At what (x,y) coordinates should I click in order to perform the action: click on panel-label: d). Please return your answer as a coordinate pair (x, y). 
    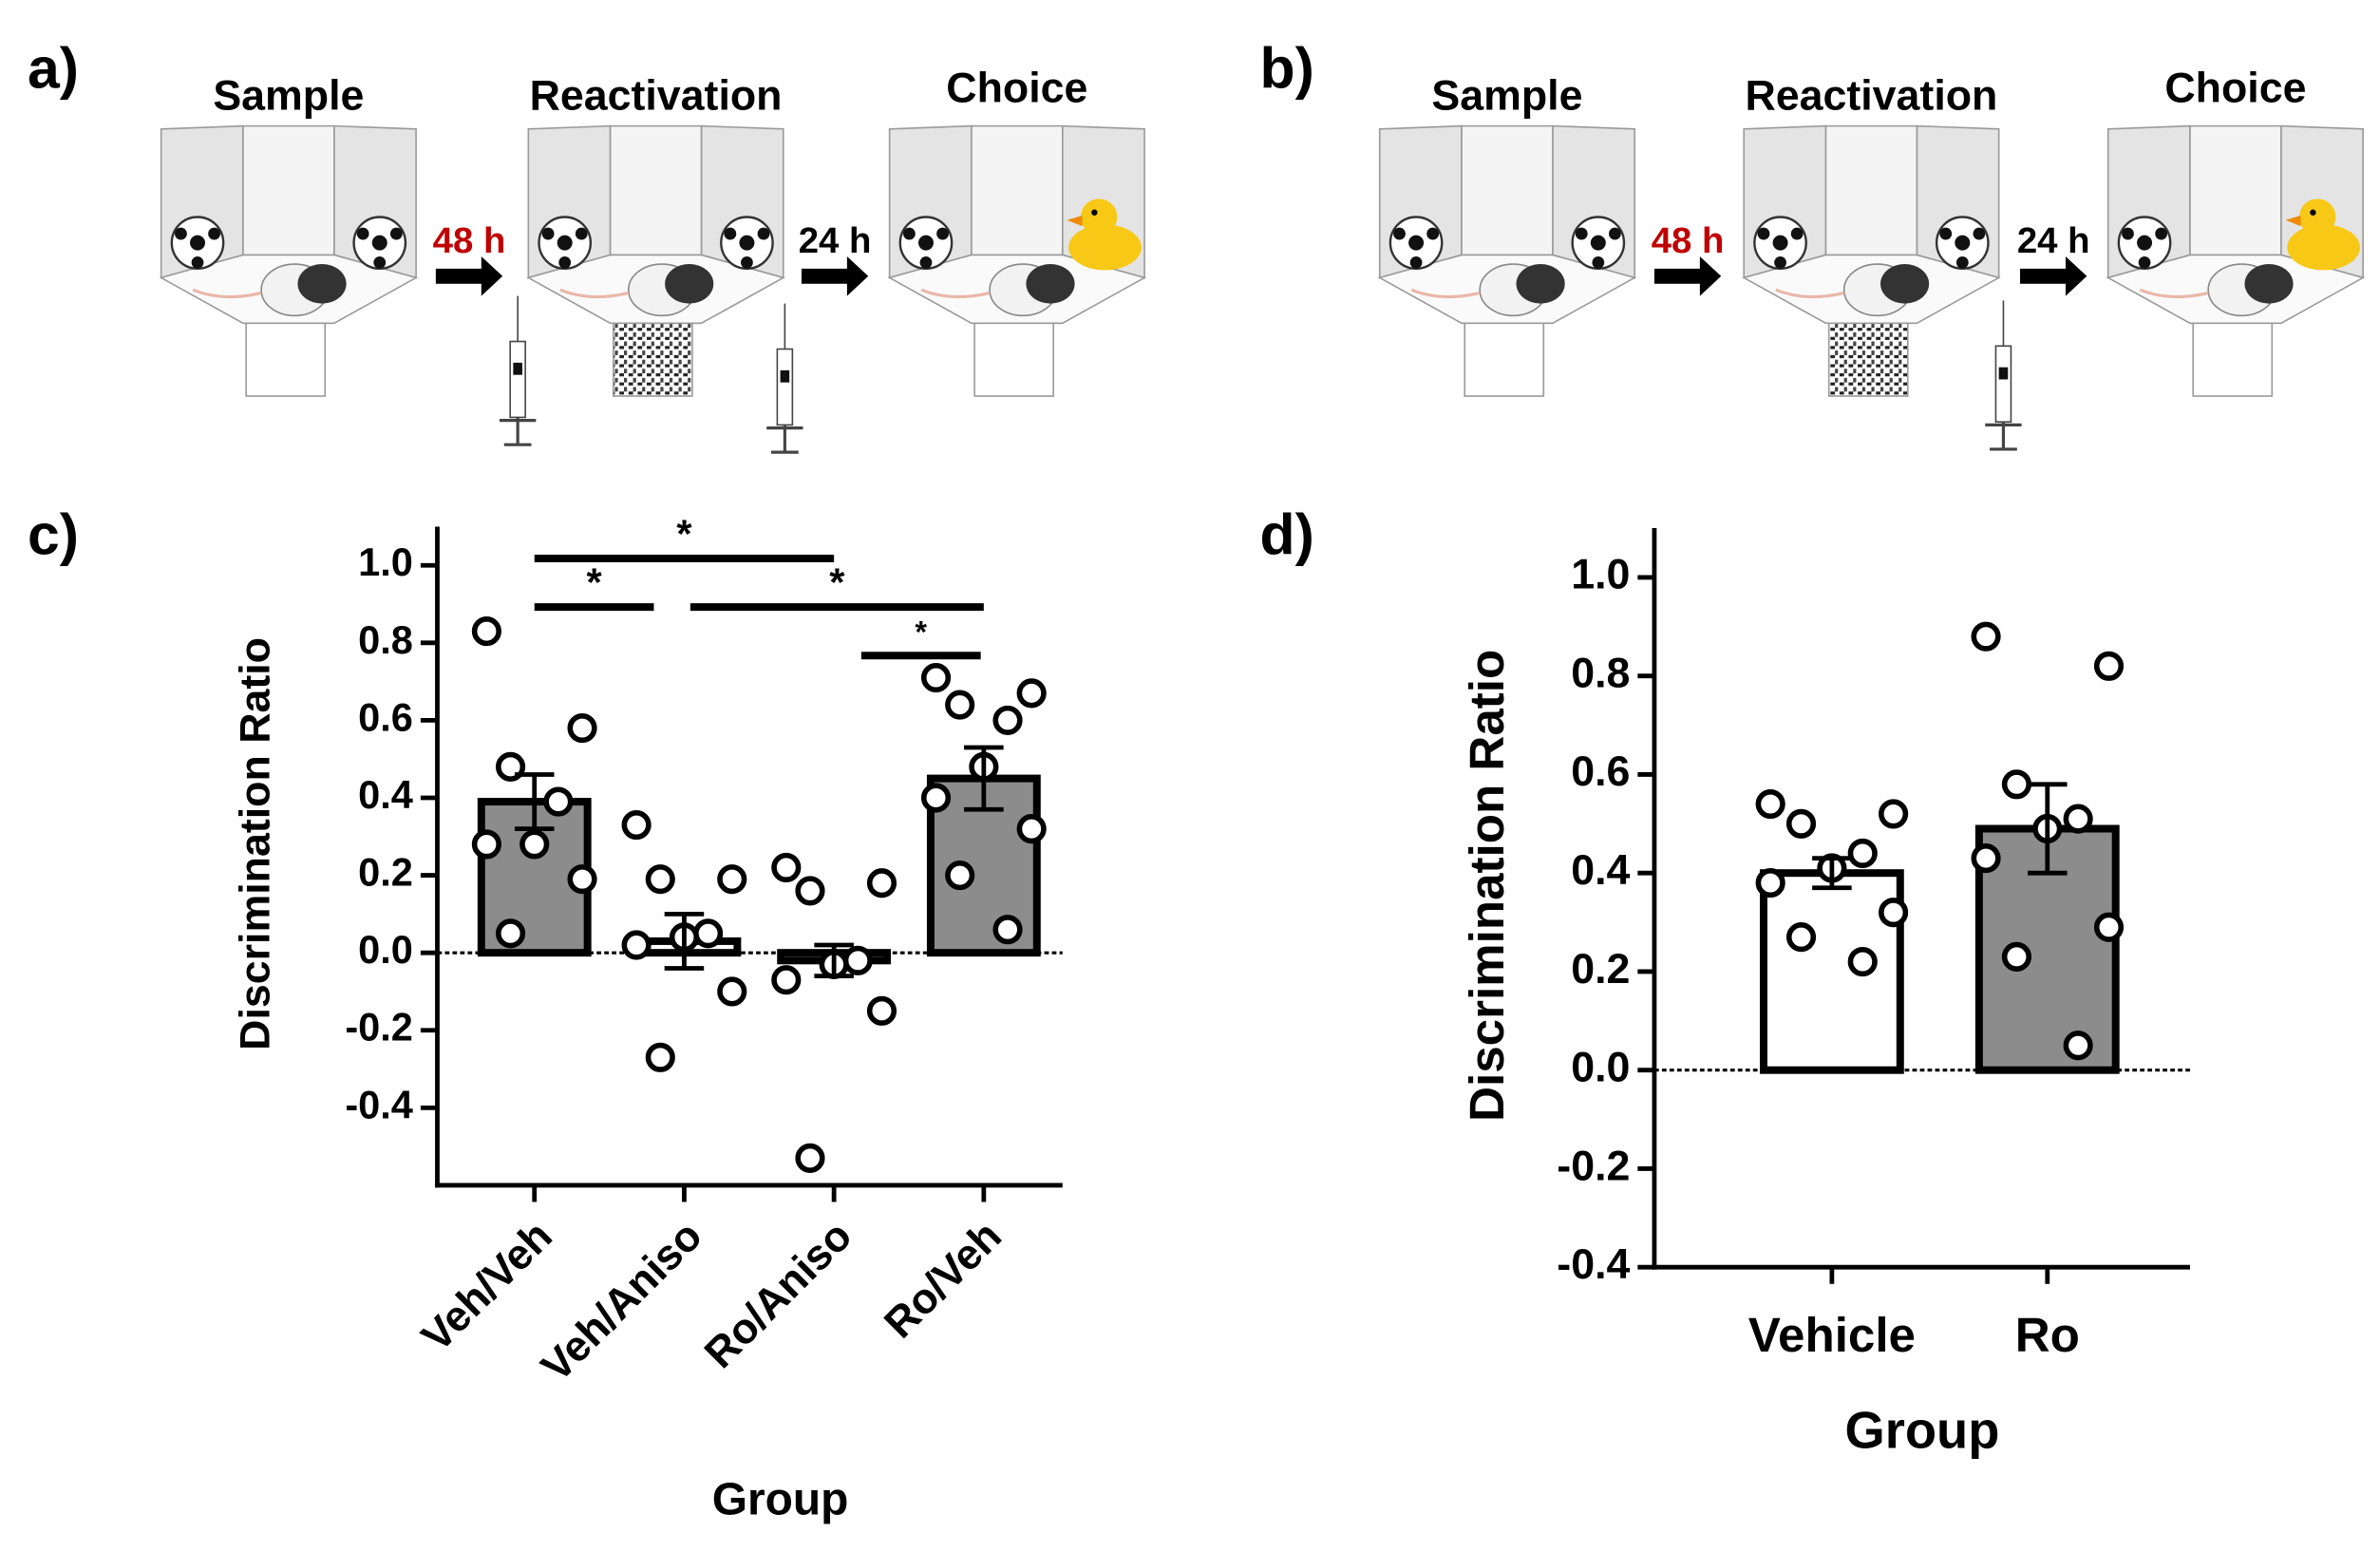
    Looking at the image, I should click on (1287, 533).